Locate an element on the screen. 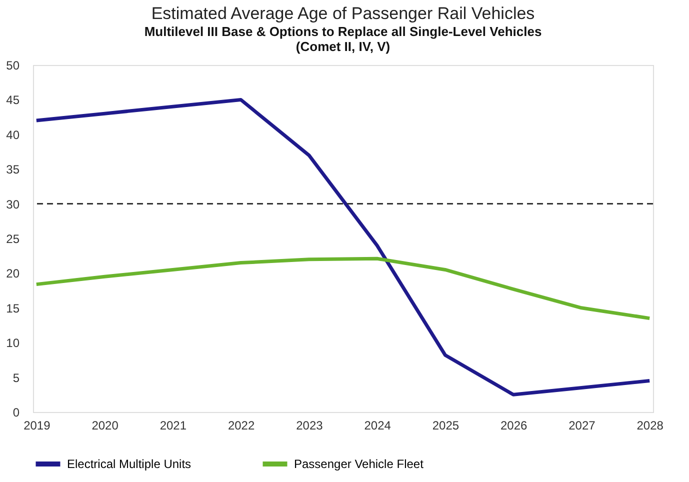  legend-label: Electrical Multiple Units is located at coordinates (129, 464).